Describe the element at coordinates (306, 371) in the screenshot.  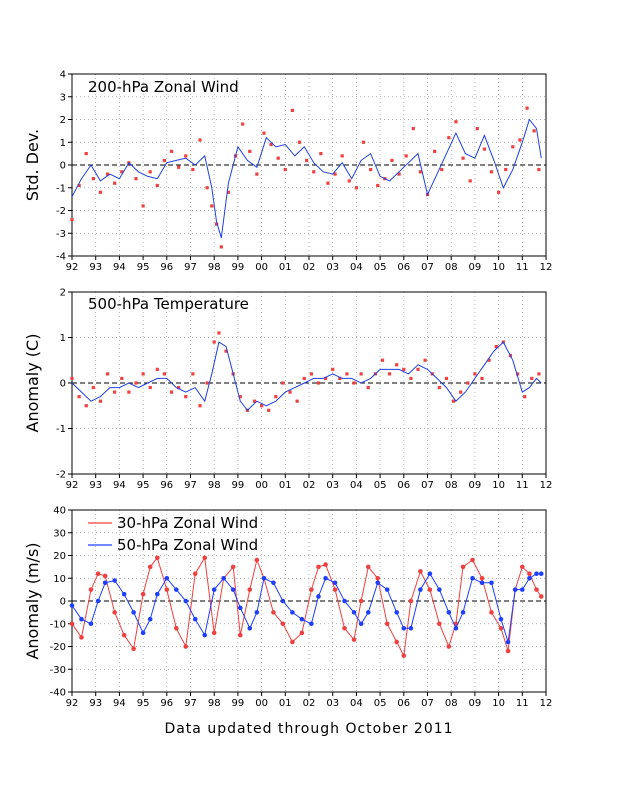
I see `data-marks` at that location.